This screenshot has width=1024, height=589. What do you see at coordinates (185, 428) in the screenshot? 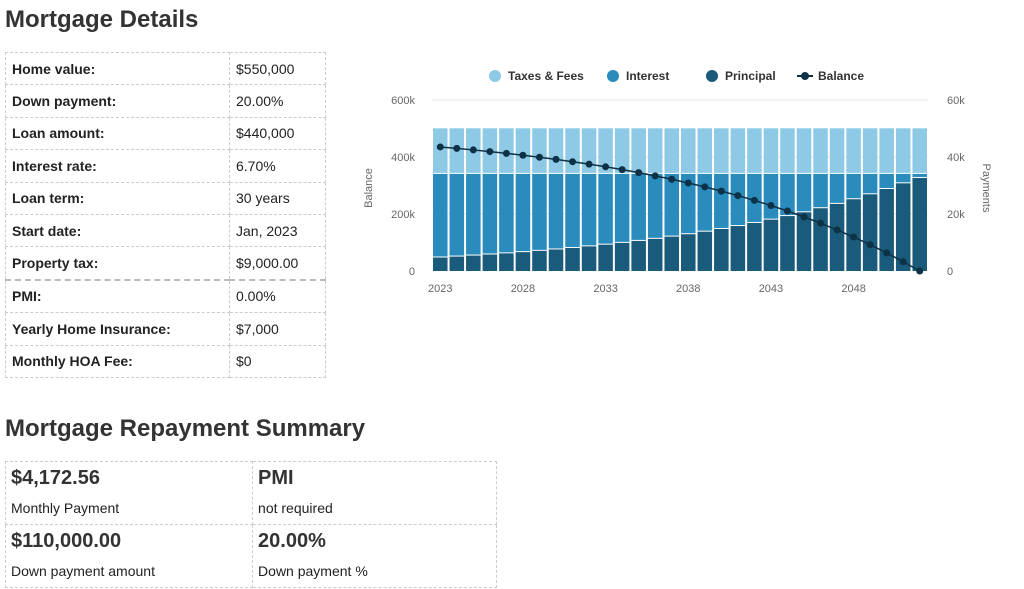
I see `summary-title: Mortgage Repayment Summary` at bounding box center [185, 428].